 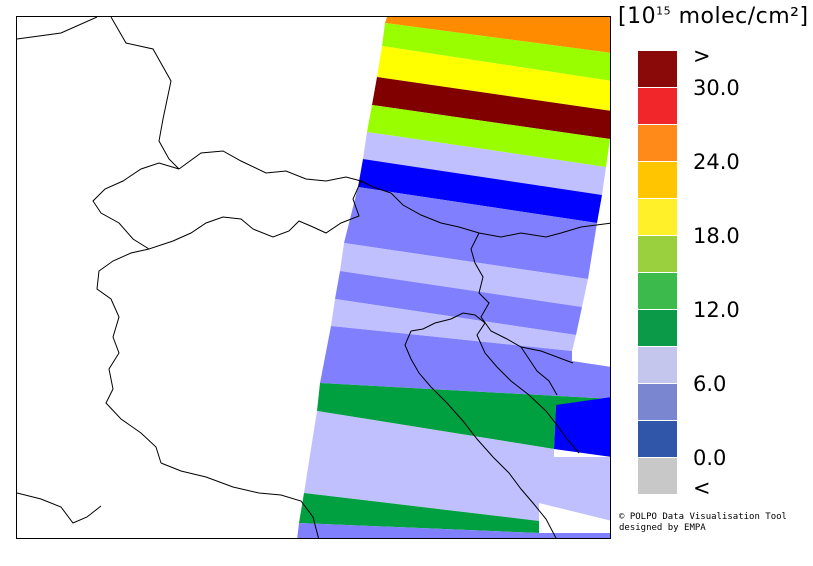 I want to click on swath-band-periwinkle, so click(x=470, y=233).